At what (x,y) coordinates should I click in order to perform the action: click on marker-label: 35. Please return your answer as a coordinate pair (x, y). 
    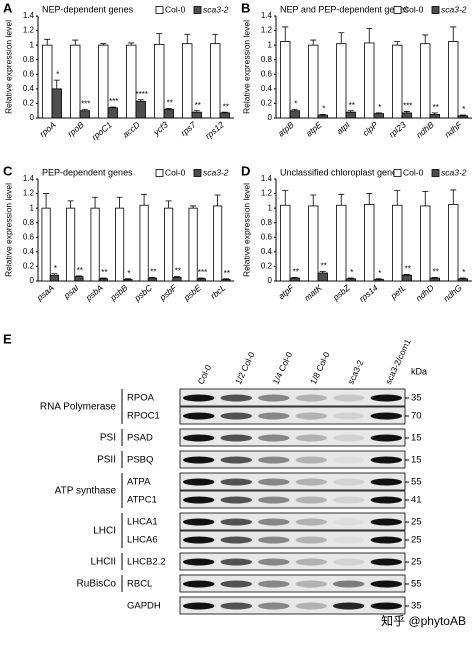
    Looking at the image, I should click on (416, 606).